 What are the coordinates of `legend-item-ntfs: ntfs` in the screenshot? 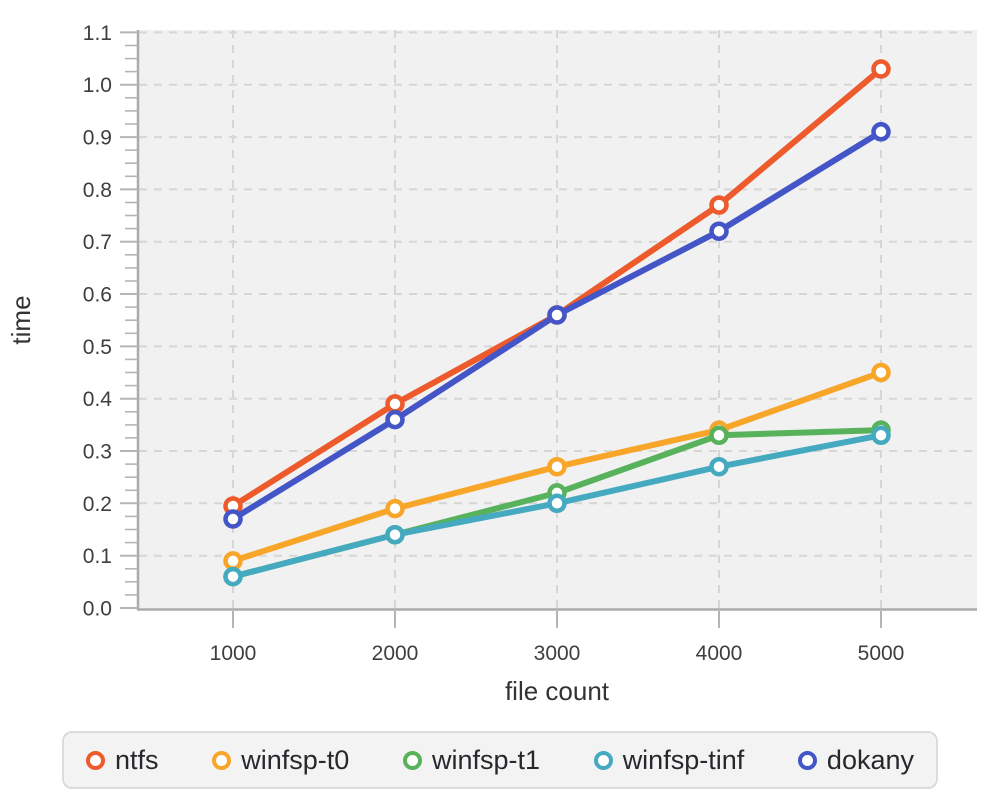 It's located at (122, 759).